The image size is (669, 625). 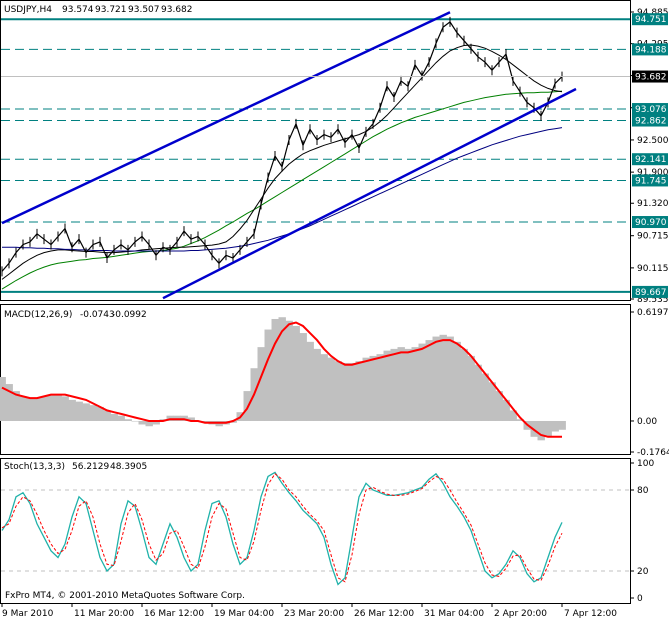 I want to click on price-tick-label: 90.715, so click(x=653, y=237).